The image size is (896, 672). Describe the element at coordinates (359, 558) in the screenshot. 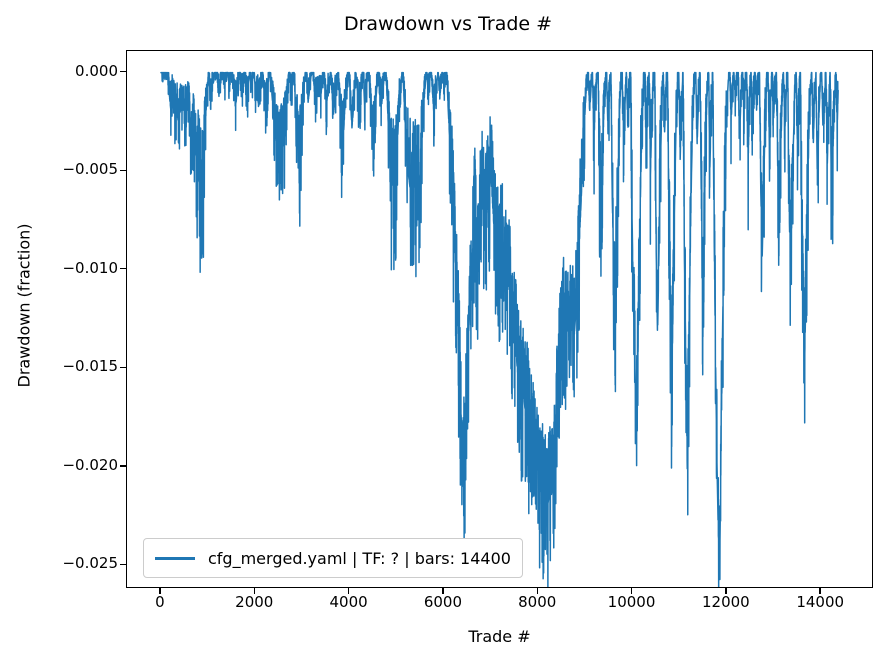

I see `legend-label: cfg_merged.yaml | TF: ? | bars: 14400` at that location.